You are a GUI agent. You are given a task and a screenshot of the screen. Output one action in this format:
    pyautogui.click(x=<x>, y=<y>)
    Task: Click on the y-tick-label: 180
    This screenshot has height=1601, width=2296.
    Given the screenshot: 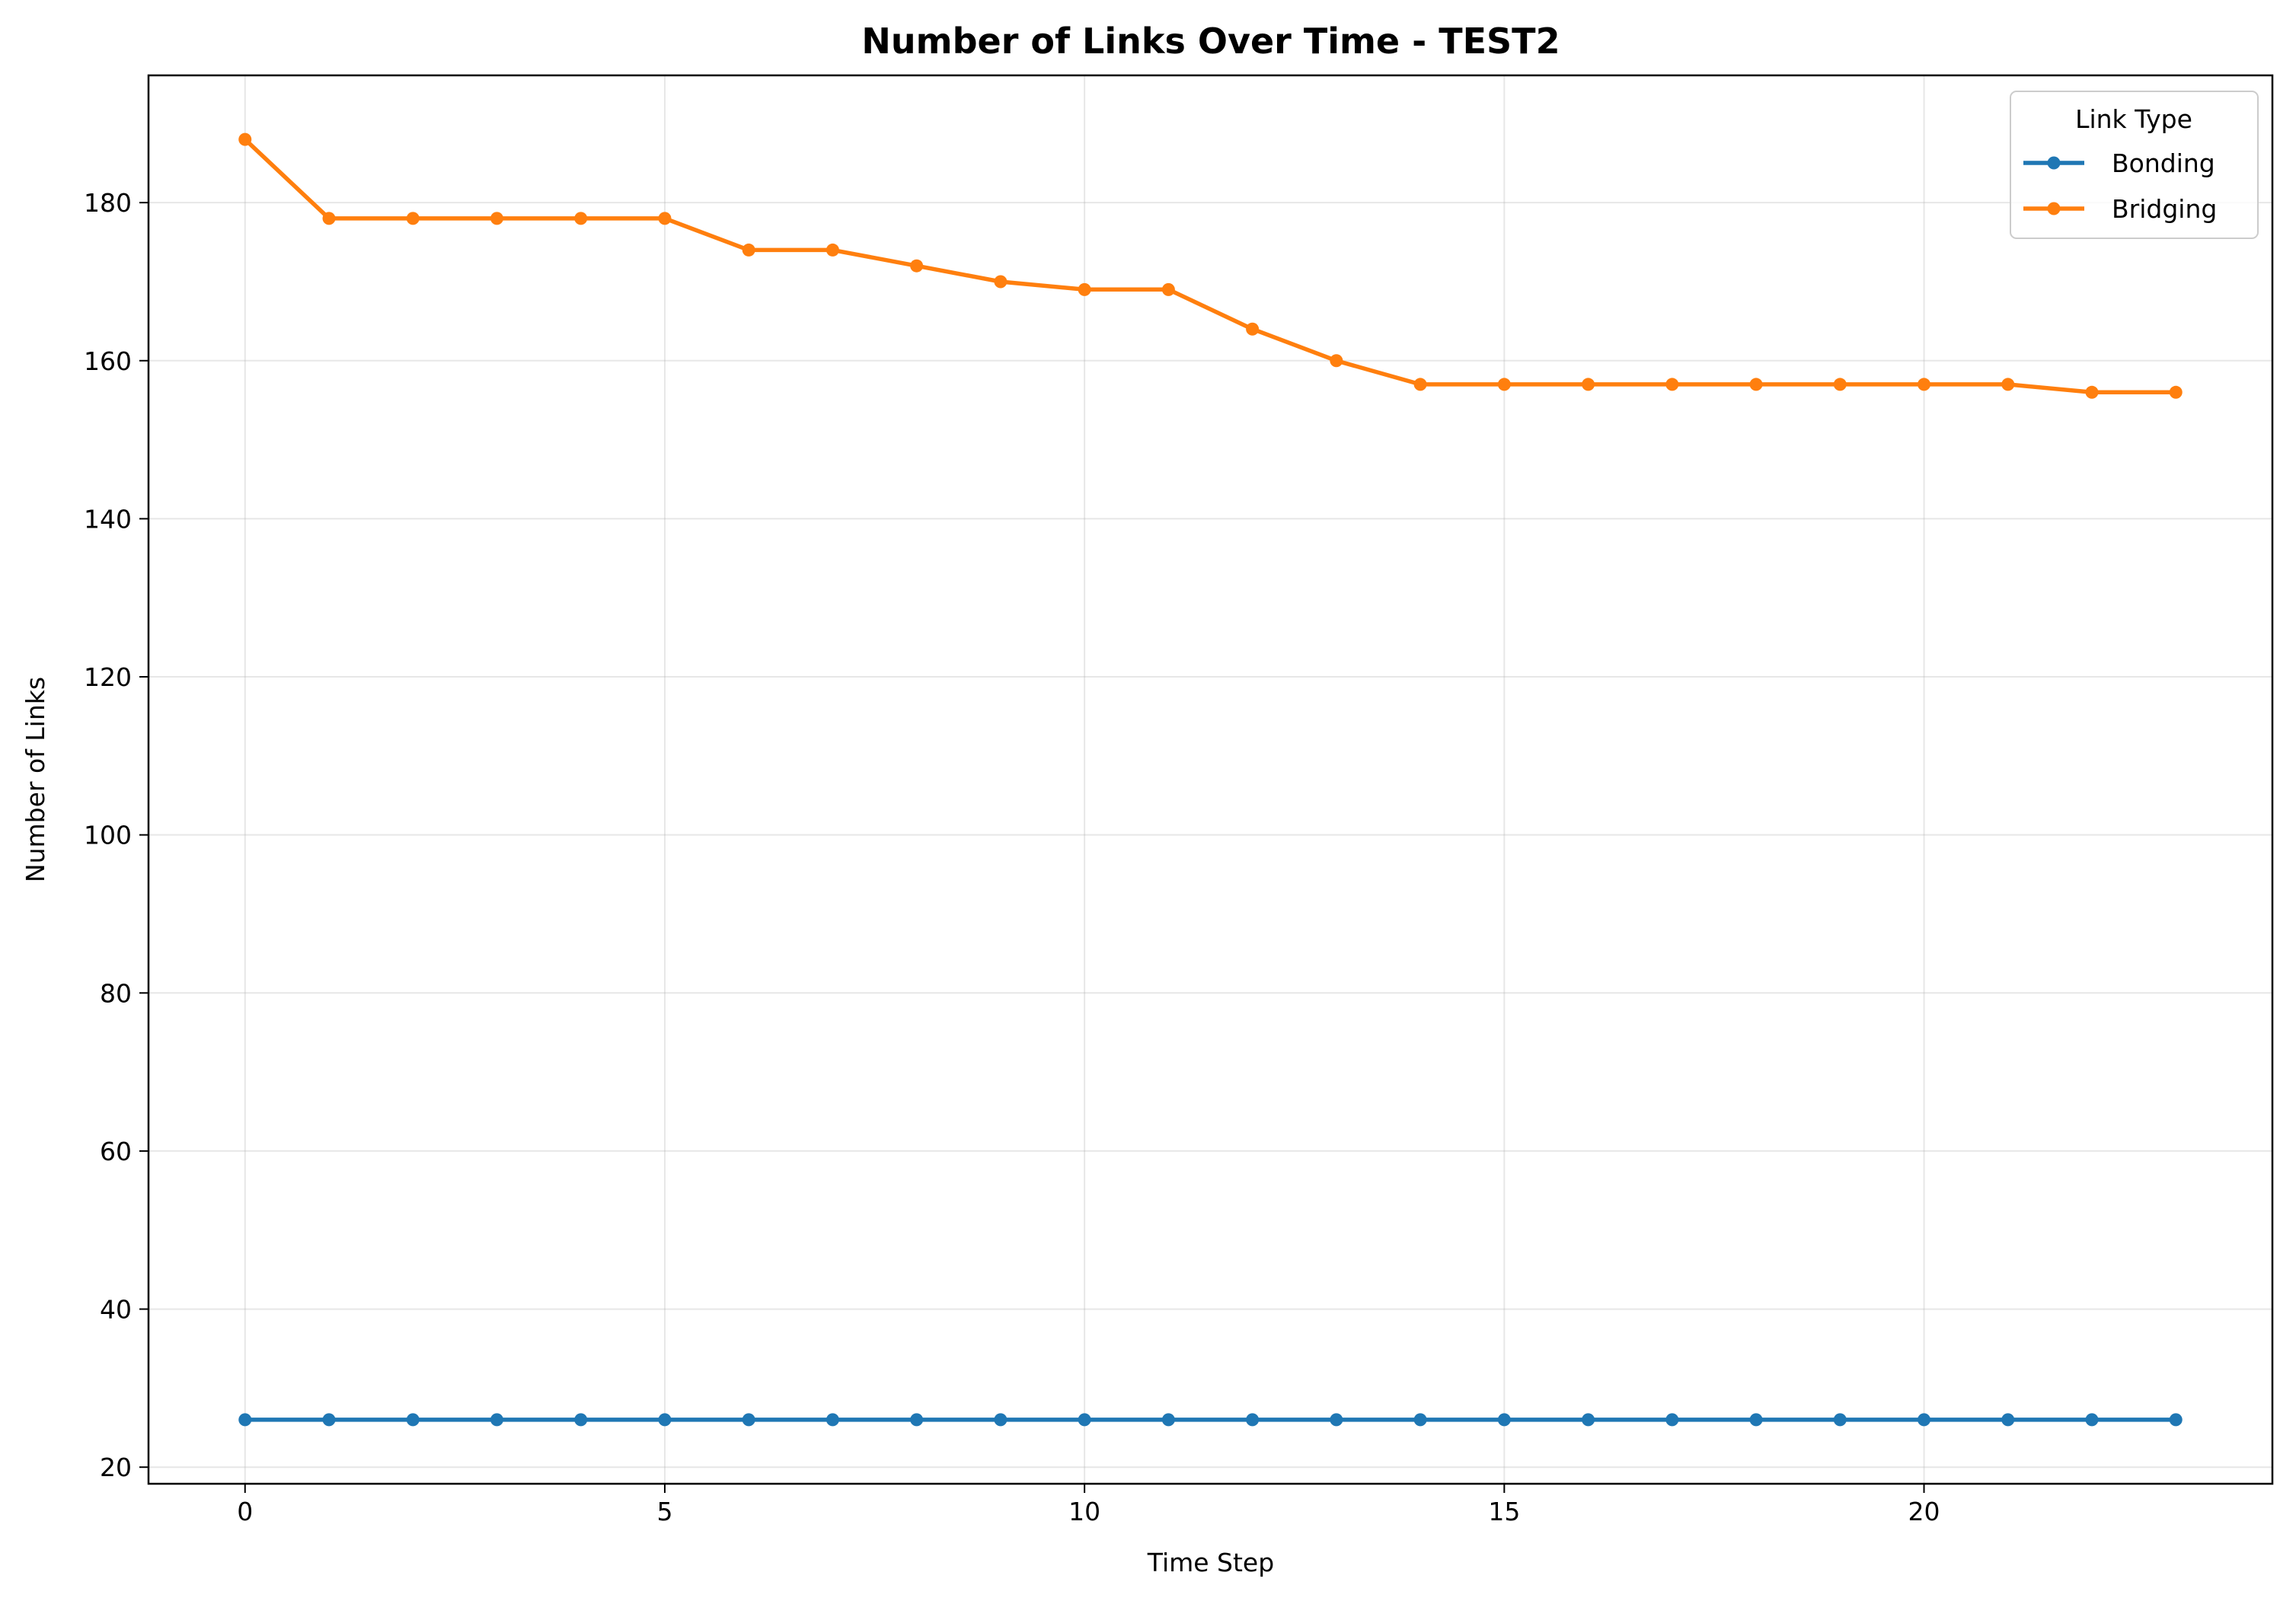 What is the action you would take?
    pyautogui.click(x=108, y=203)
    